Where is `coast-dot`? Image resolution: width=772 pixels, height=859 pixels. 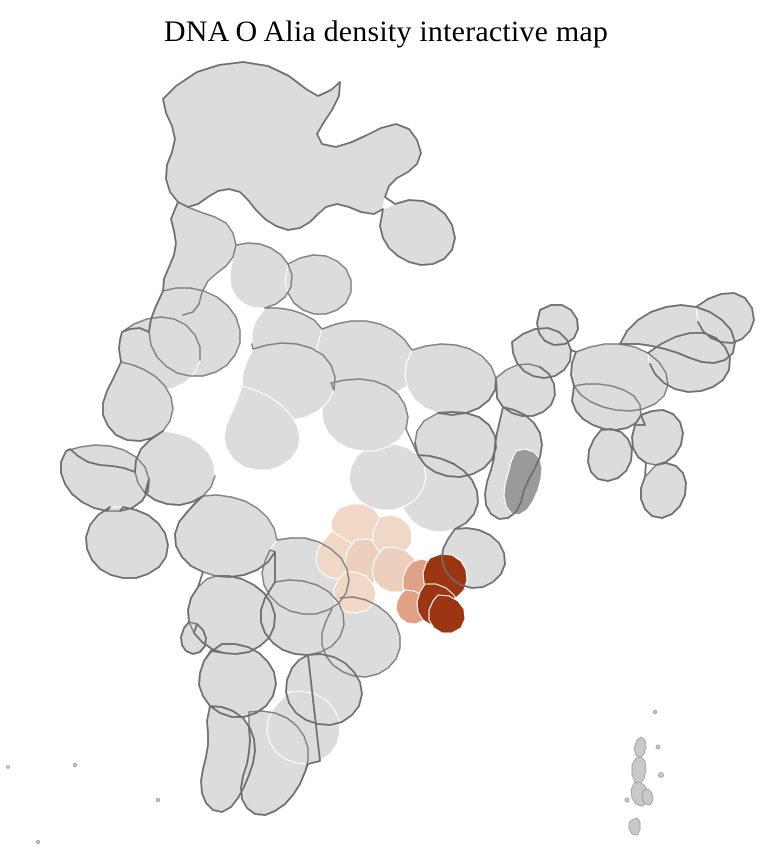 coast-dot is located at coordinates (8, 767).